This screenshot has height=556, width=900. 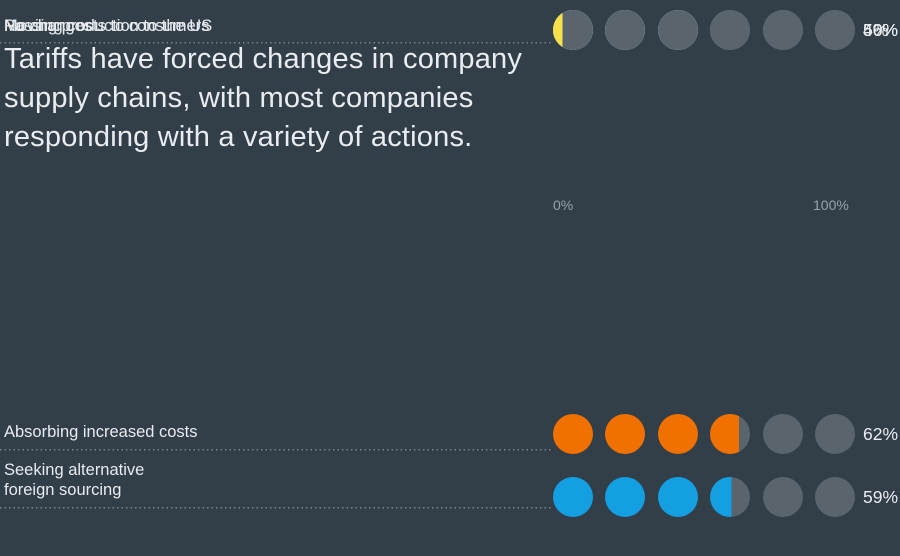 I want to click on row-label: Moving production to the US, so click(x=108, y=26).